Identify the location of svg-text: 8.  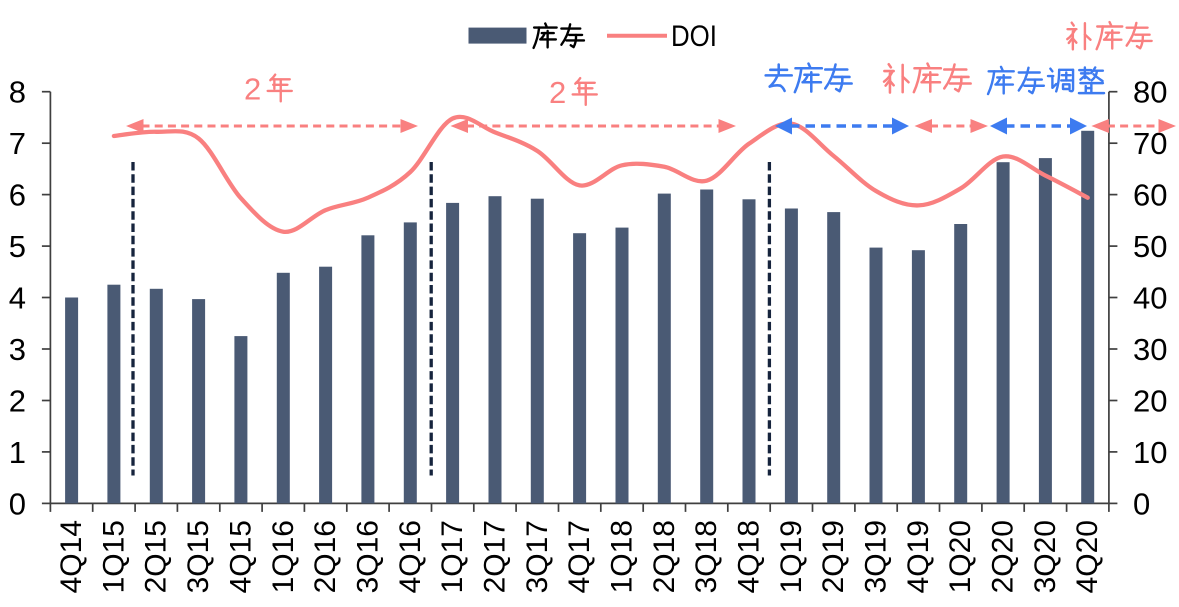
(17, 92).